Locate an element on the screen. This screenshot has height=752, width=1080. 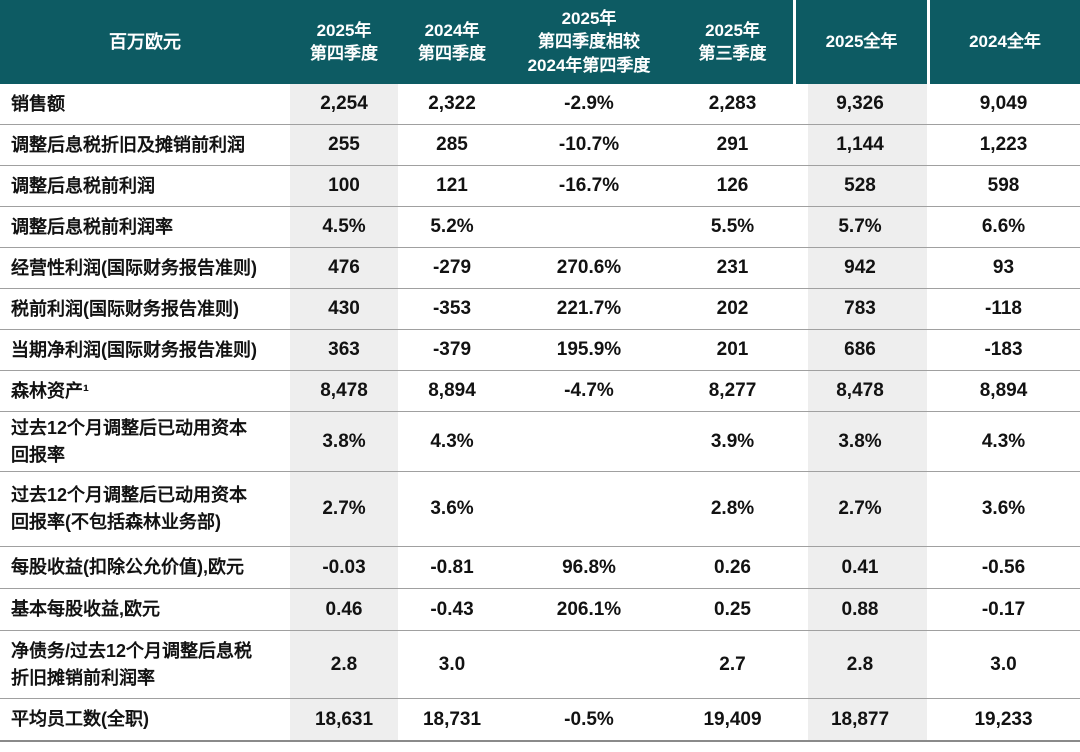
cell-q4_2025: -0.03 is located at coordinates (344, 568).